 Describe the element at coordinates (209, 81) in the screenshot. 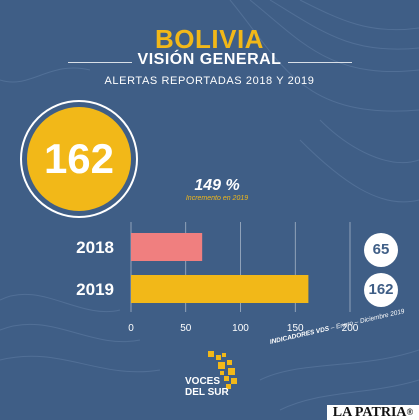

I see `page-caption: ALERTAS REPORTADAS 2018 Y 2019` at that location.